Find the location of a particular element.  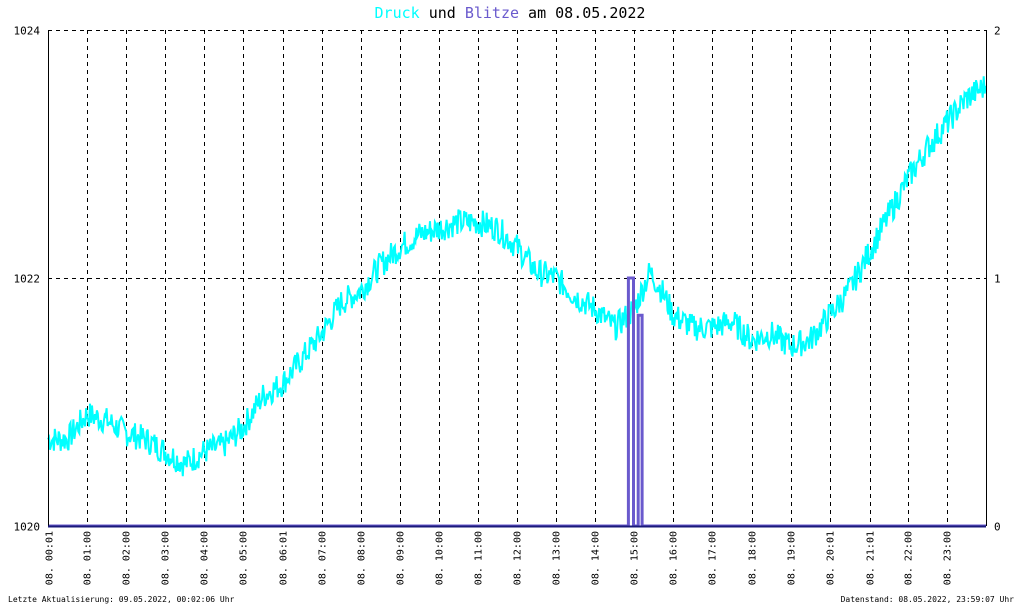

title-part: Blitze is located at coordinates (492, 13).